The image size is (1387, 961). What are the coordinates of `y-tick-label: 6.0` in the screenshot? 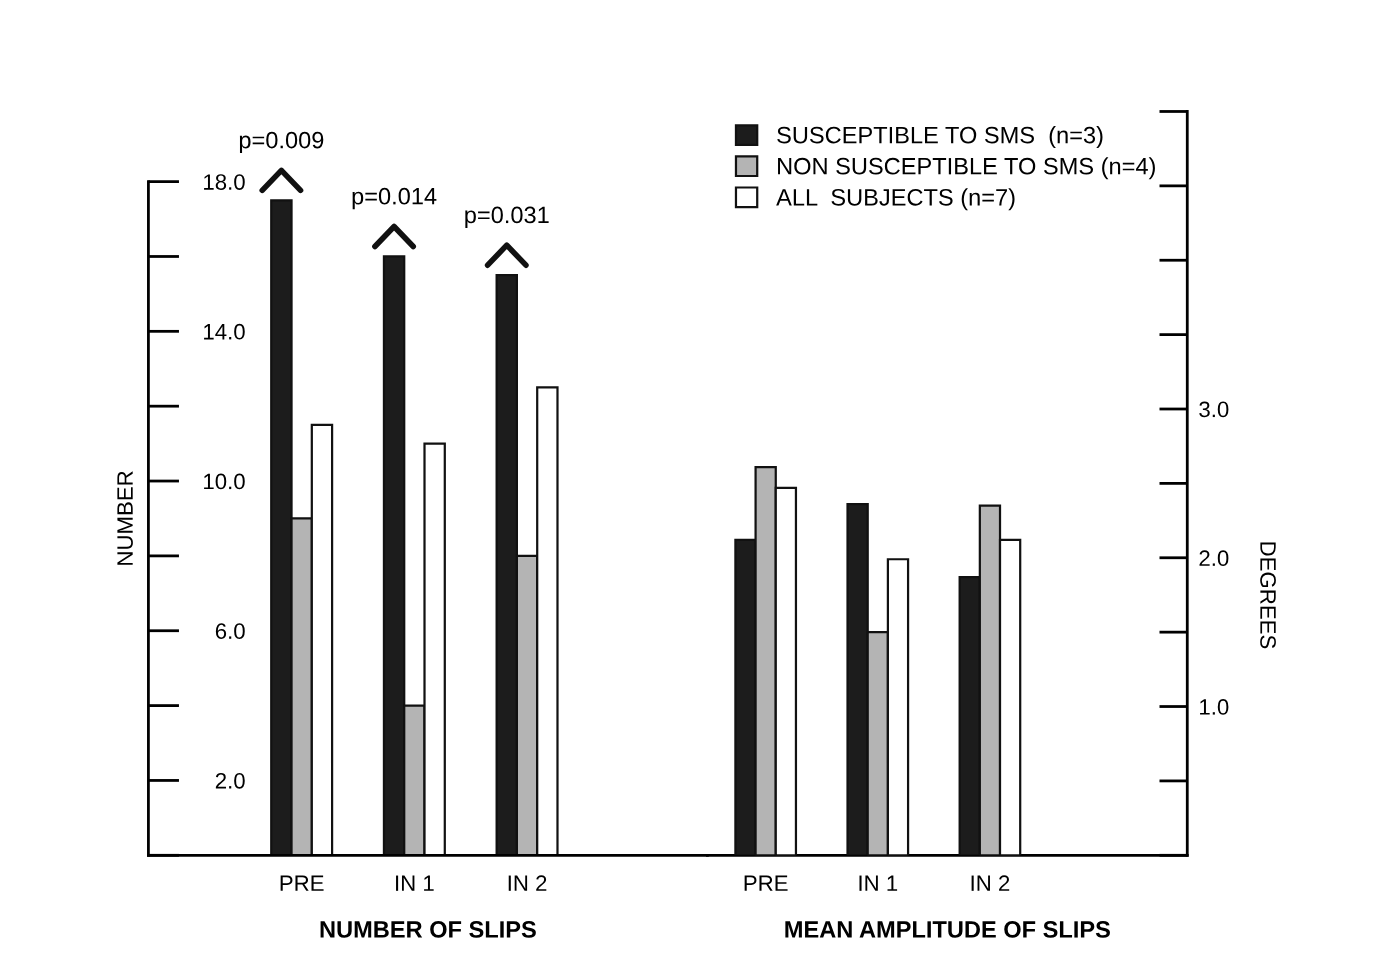 It's located at (230, 631).